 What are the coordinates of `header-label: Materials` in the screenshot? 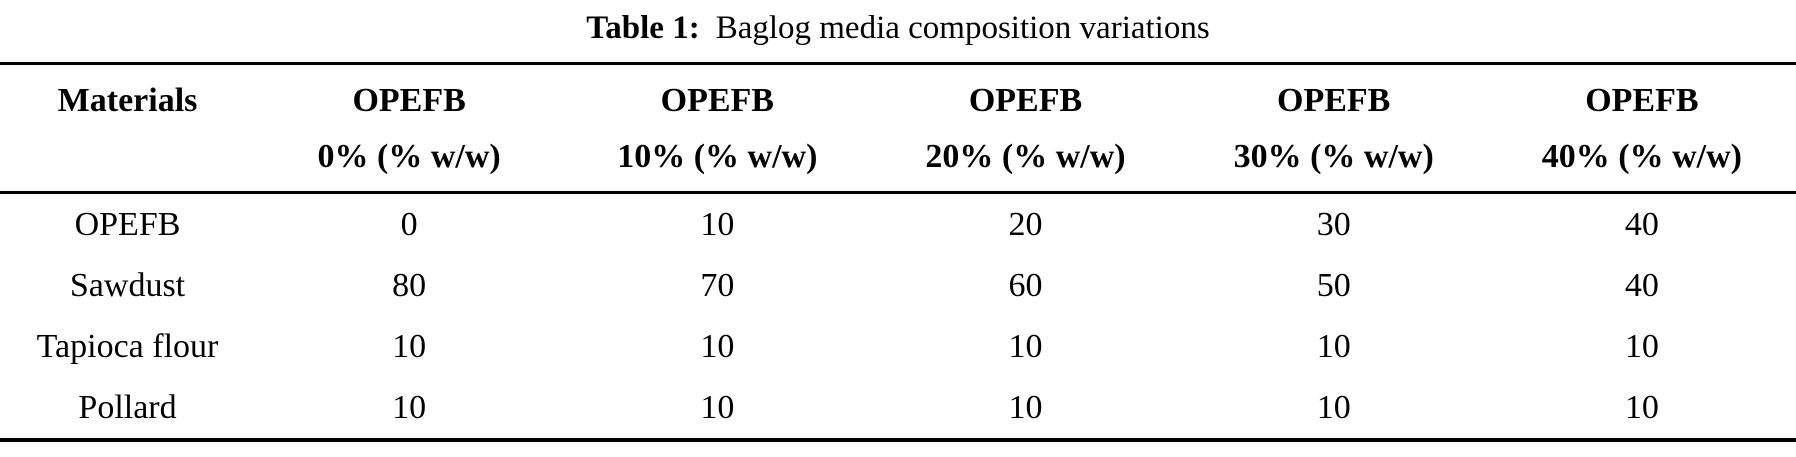 It's located at (127, 100).